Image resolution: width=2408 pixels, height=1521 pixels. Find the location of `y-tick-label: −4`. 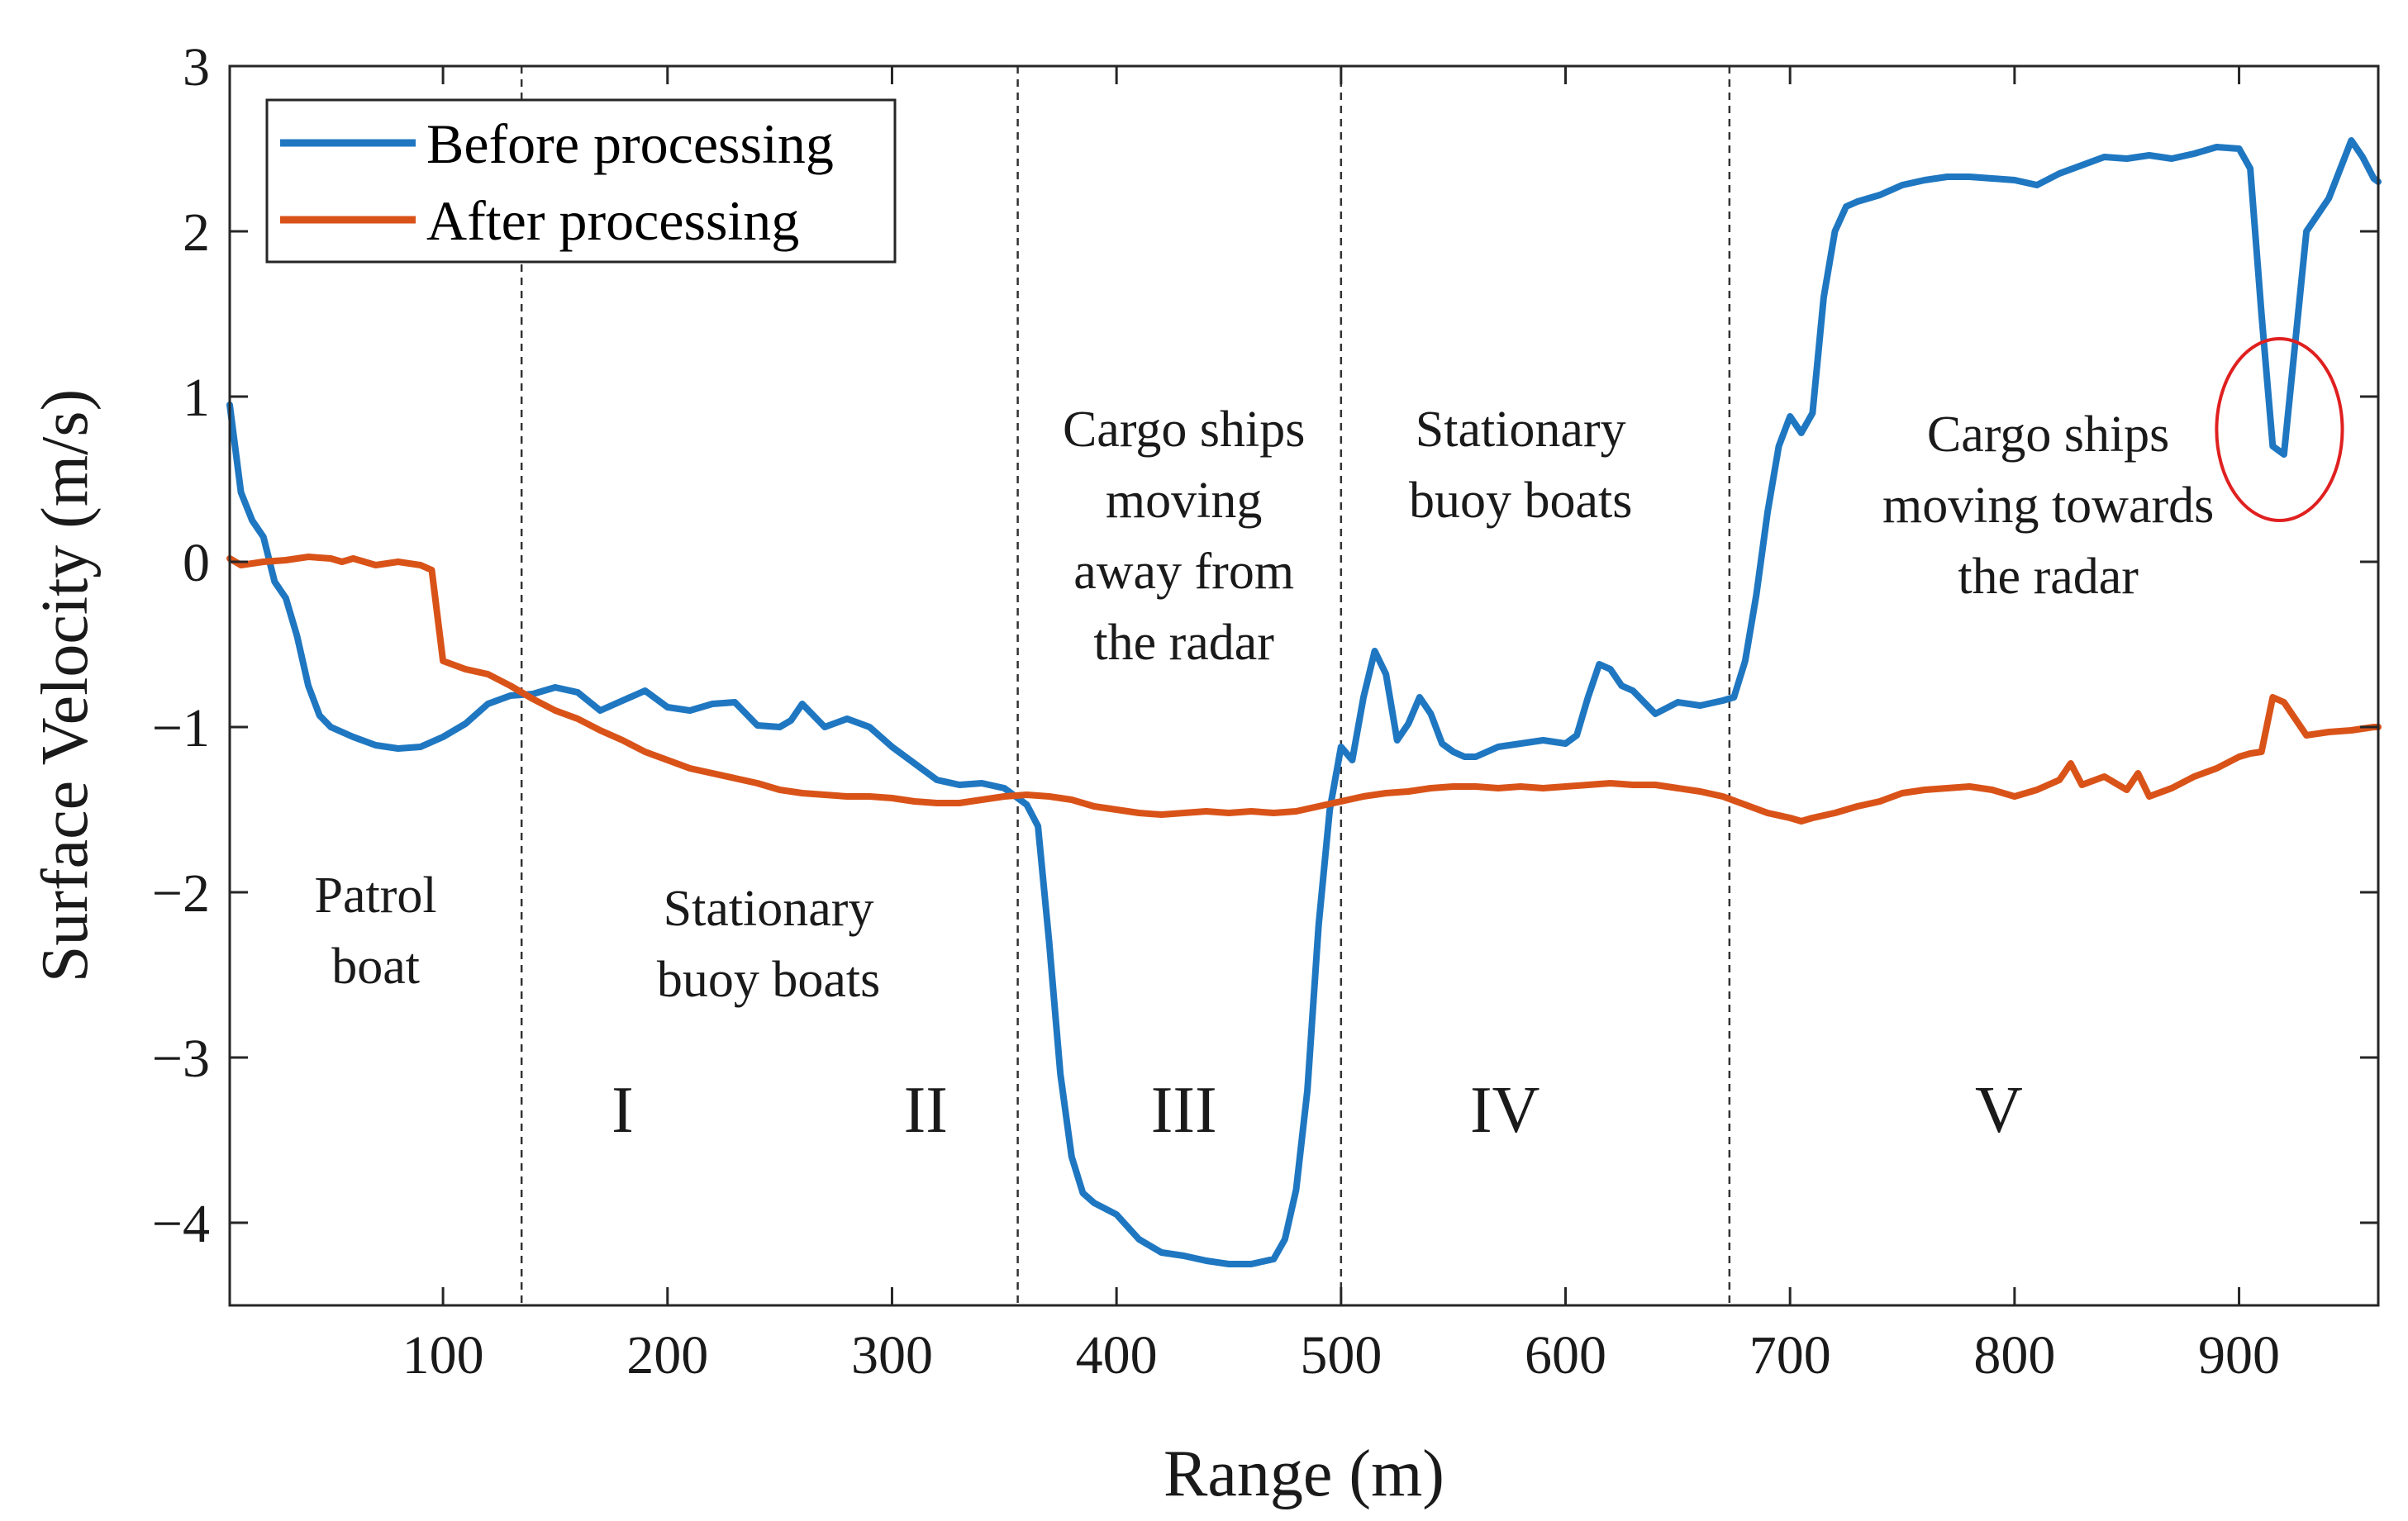

y-tick-label: −4 is located at coordinates (181, 1224).